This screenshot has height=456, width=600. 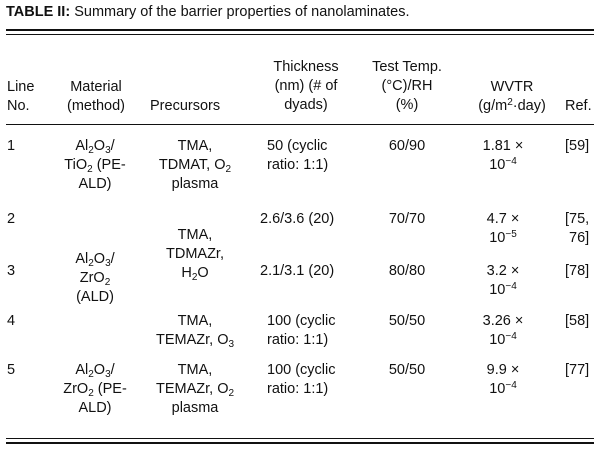 I want to click on header-precursors: Precursors, so click(x=185, y=106).